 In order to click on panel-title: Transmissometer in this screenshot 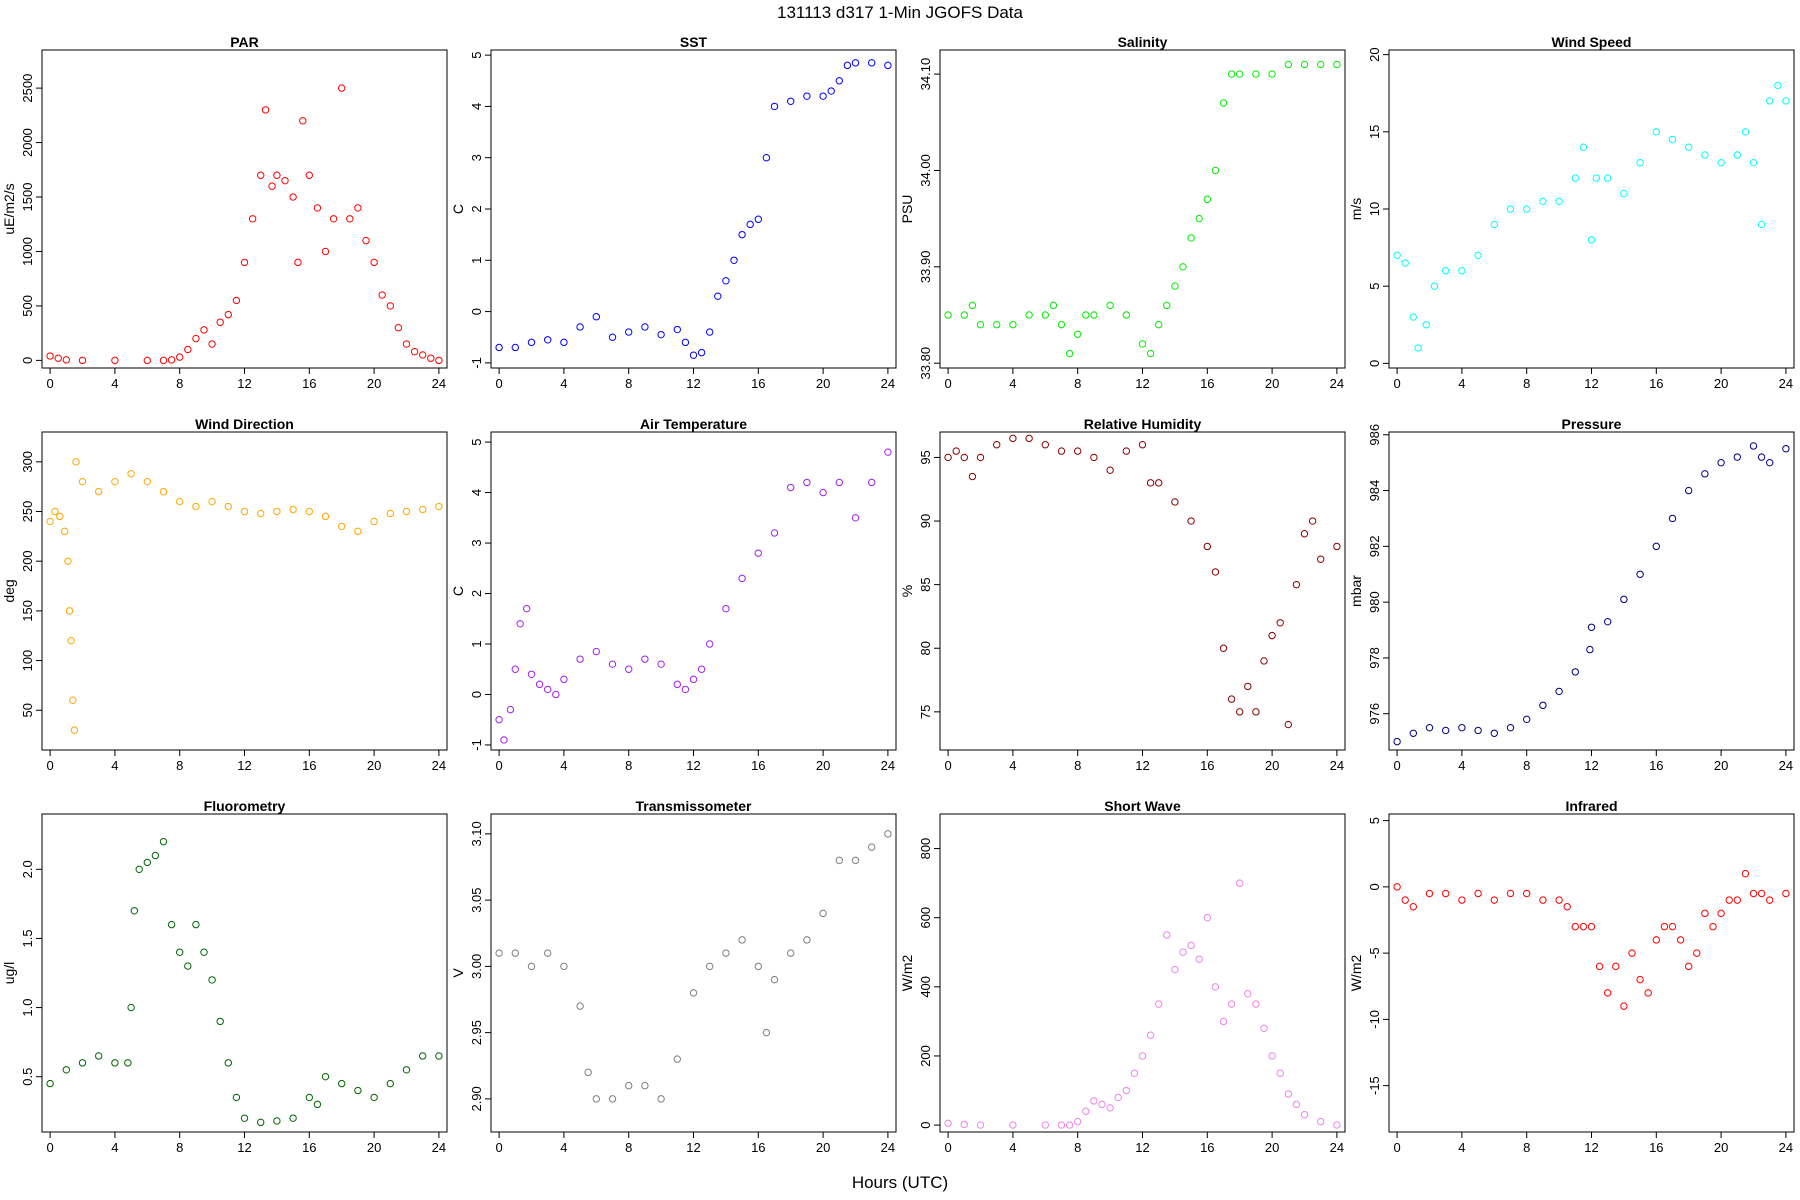, I will do `click(694, 806)`.